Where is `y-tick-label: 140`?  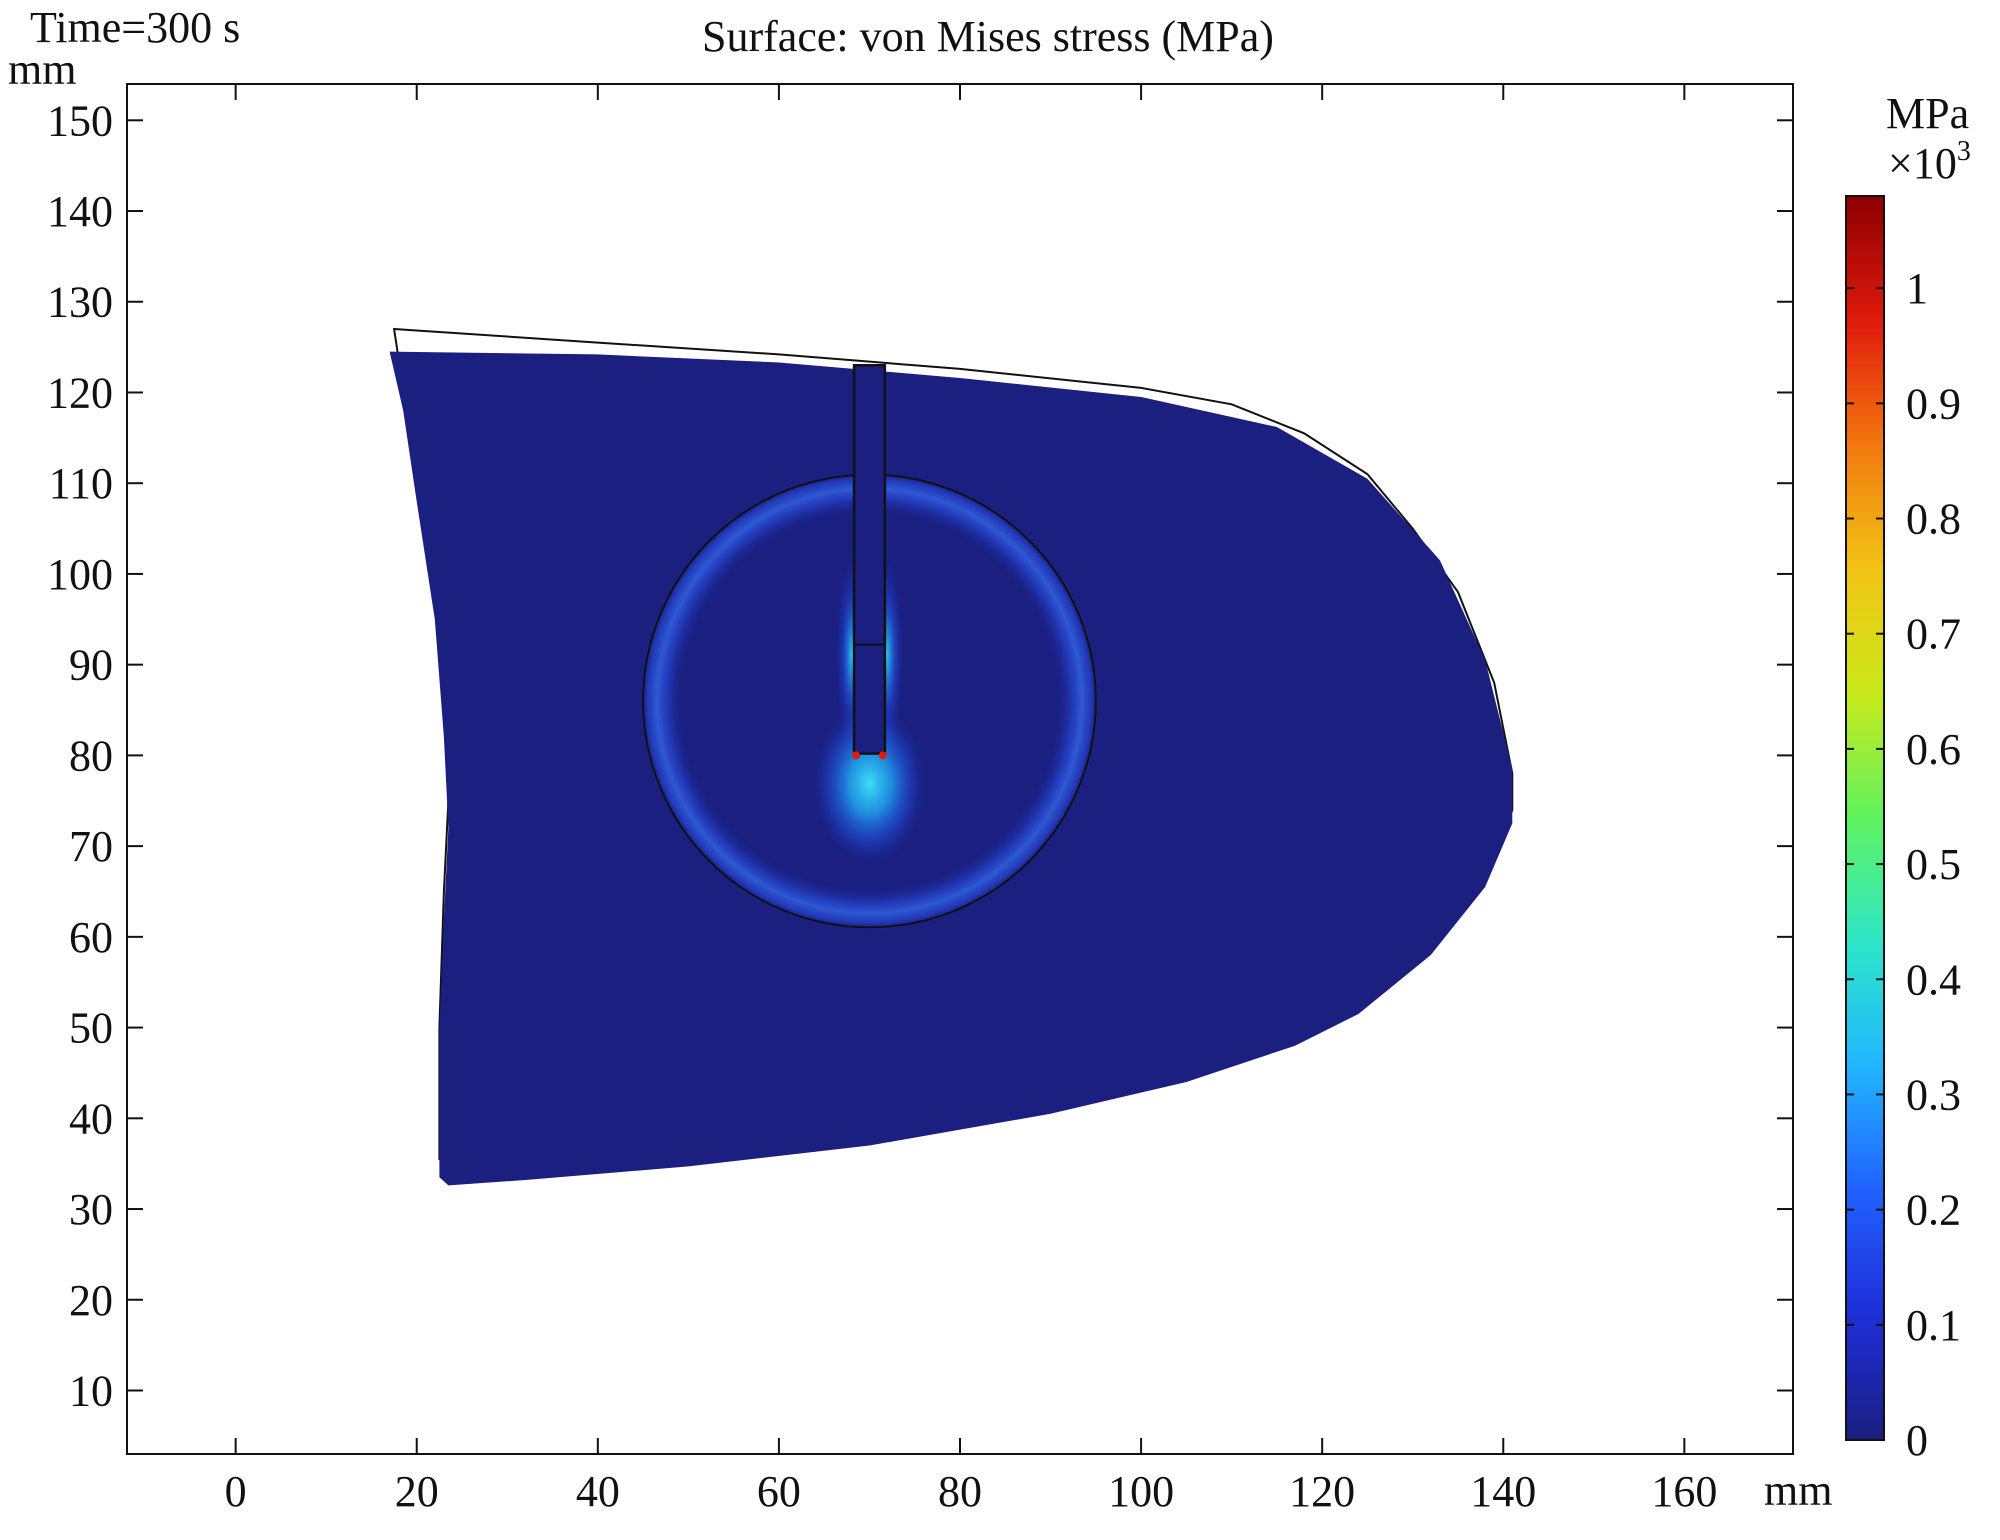
y-tick-label: 140 is located at coordinates (80, 211).